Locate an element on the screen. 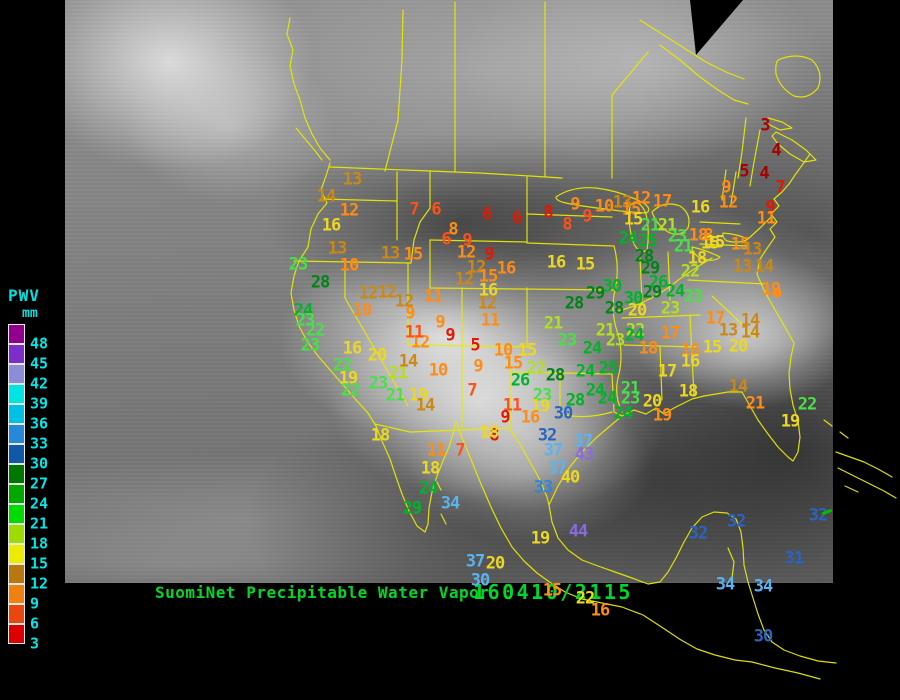 This screenshot has width=900, height=700. station-value: 26 is located at coordinates (520, 380).